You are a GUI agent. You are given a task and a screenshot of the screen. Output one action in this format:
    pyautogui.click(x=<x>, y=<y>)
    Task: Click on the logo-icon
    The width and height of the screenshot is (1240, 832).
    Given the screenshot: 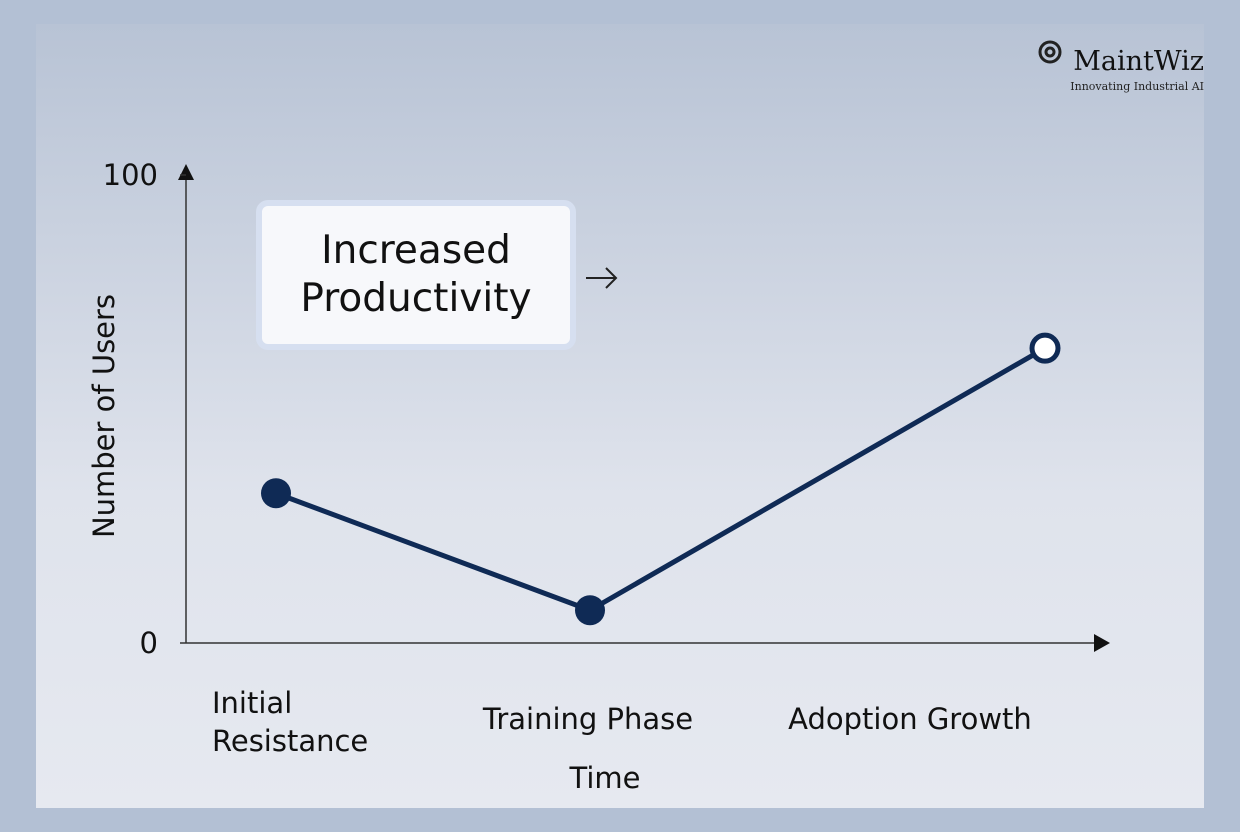 What is the action you would take?
    pyautogui.click(x=1050, y=52)
    